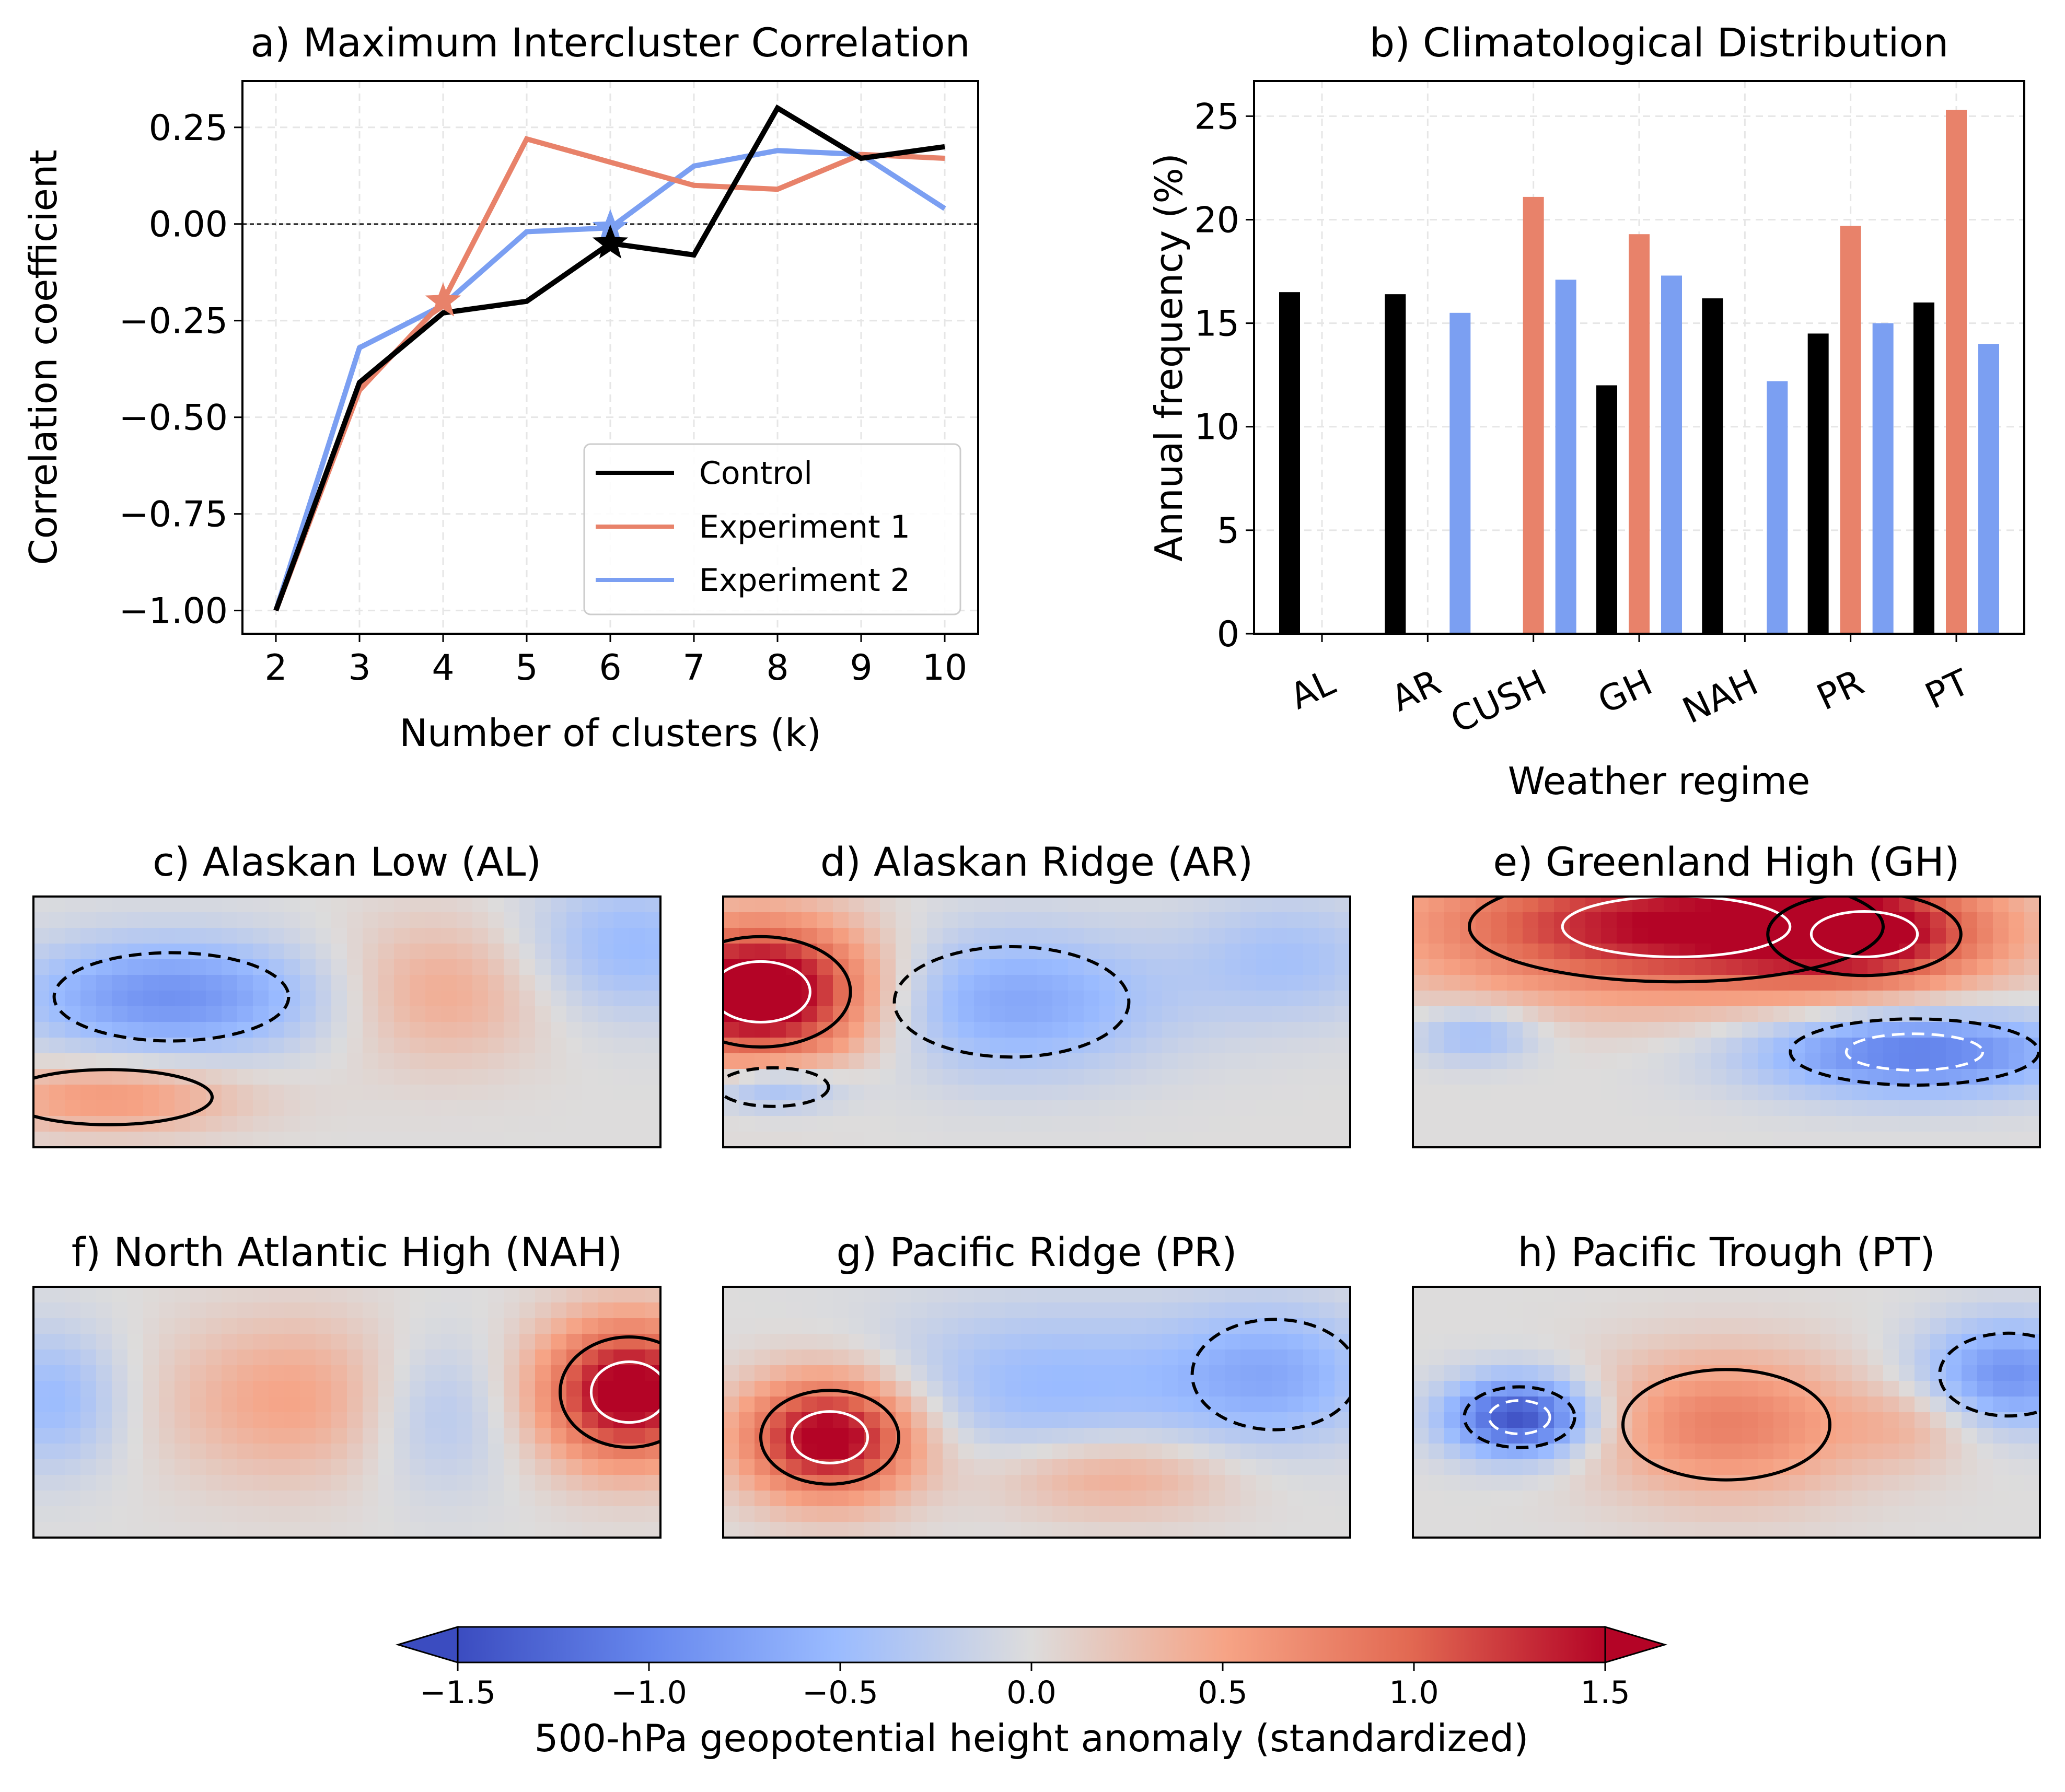  Describe the element at coordinates (1712, 466) in the screenshot. I see `bar-control-nah` at that location.